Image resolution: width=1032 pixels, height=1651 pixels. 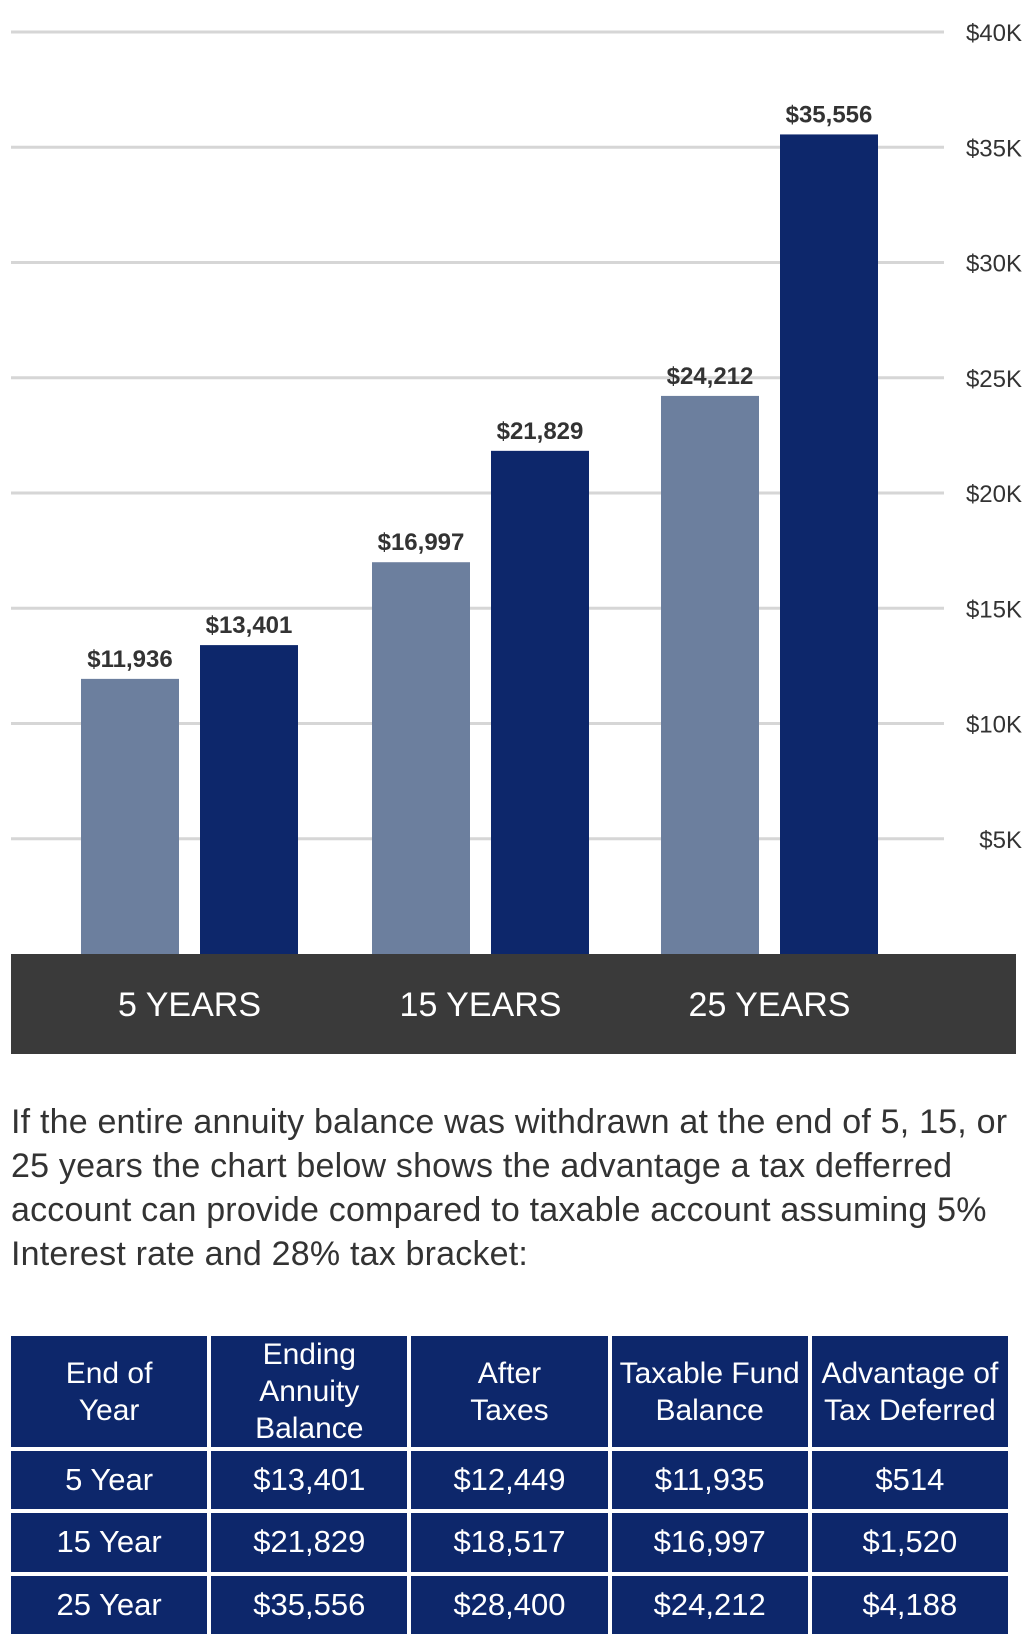 What do you see at coordinates (309, 1391) in the screenshot?
I see `col-header-ending-annuity-balance: Ending Annuity Balance` at bounding box center [309, 1391].